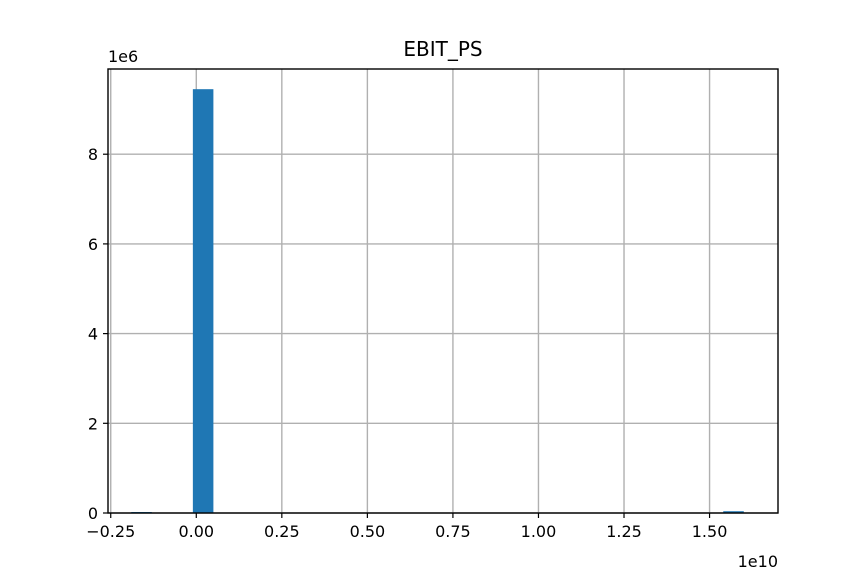 The height and width of the screenshot is (576, 864). I want to click on x-tick-label: 0.25, so click(282, 531).